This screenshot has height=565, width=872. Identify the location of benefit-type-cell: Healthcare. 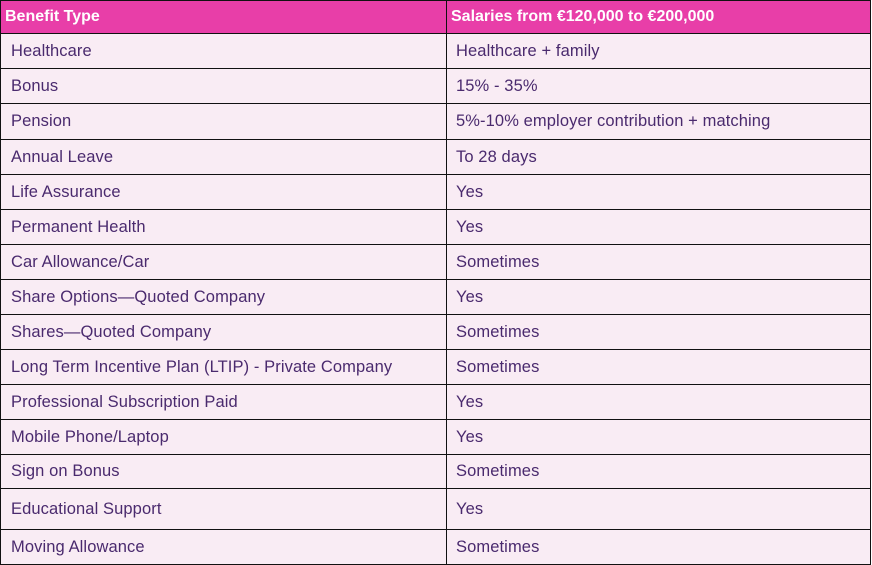
(223, 51).